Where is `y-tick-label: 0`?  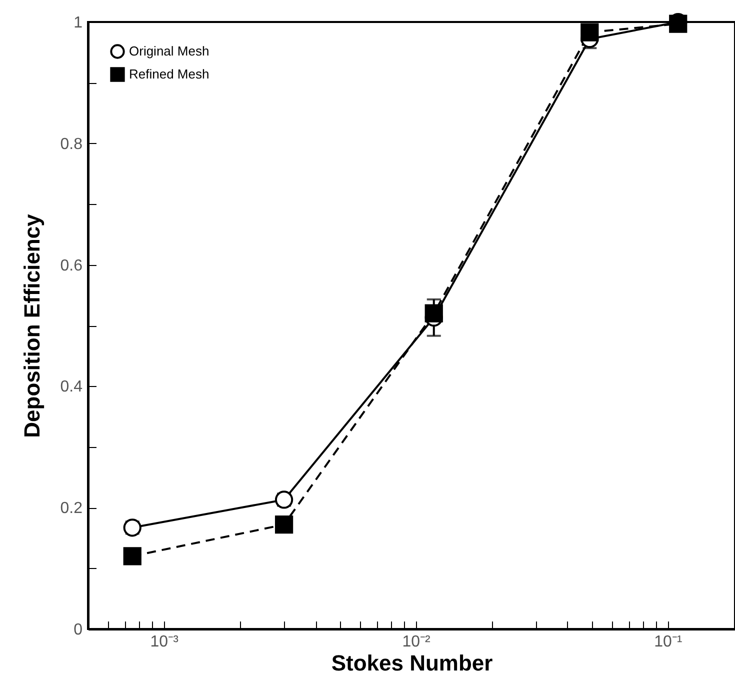
y-tick-label: 0 is located at coordinates (78, 630).